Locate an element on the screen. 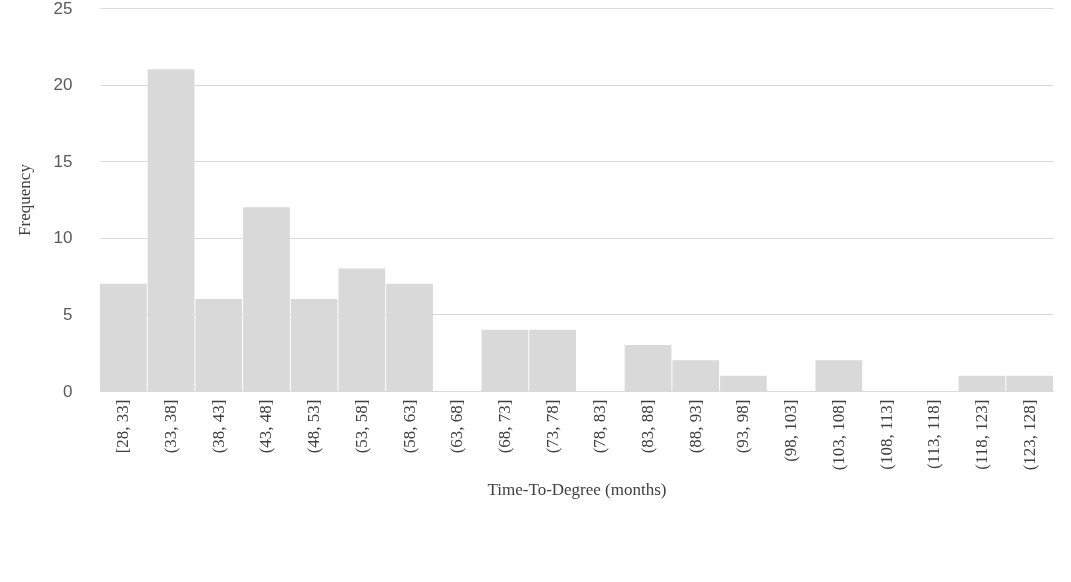  x-tick-label: (58, 63] is located at coordinates (409, 426).